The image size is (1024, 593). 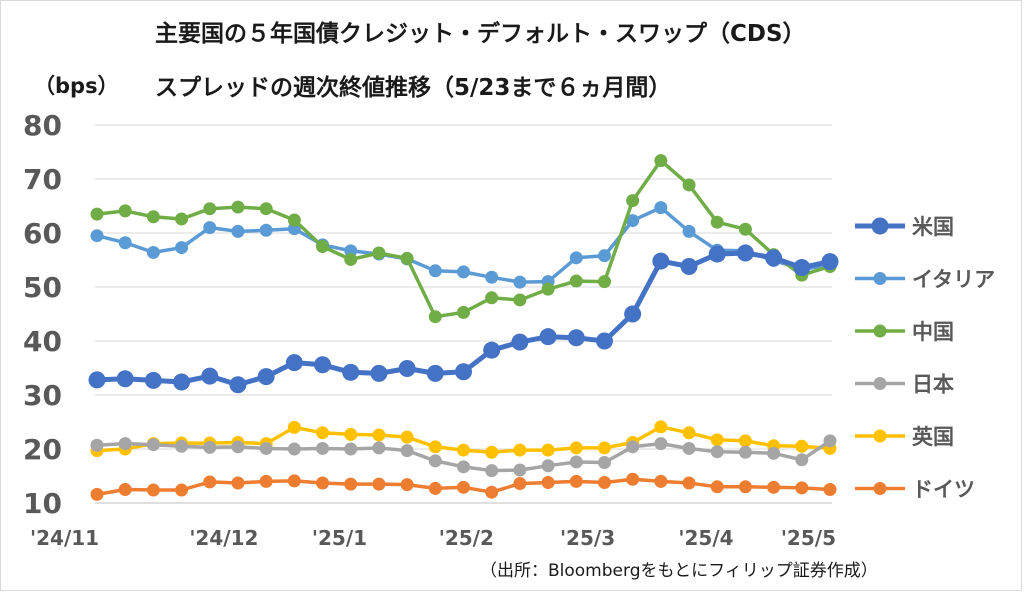 What do you see at coordinates (933, 437) in the screenshot?
I see `legend-label: 英国` at bounding box center [933, 437].